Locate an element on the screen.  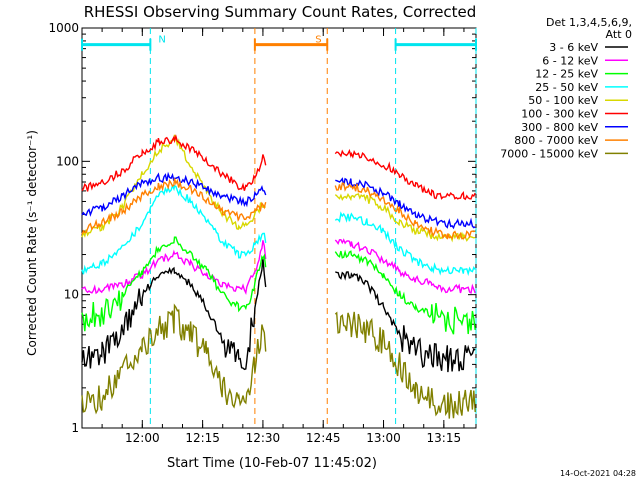
legend-label: 800 - 7000 keV is located at coordinates (556, 140).